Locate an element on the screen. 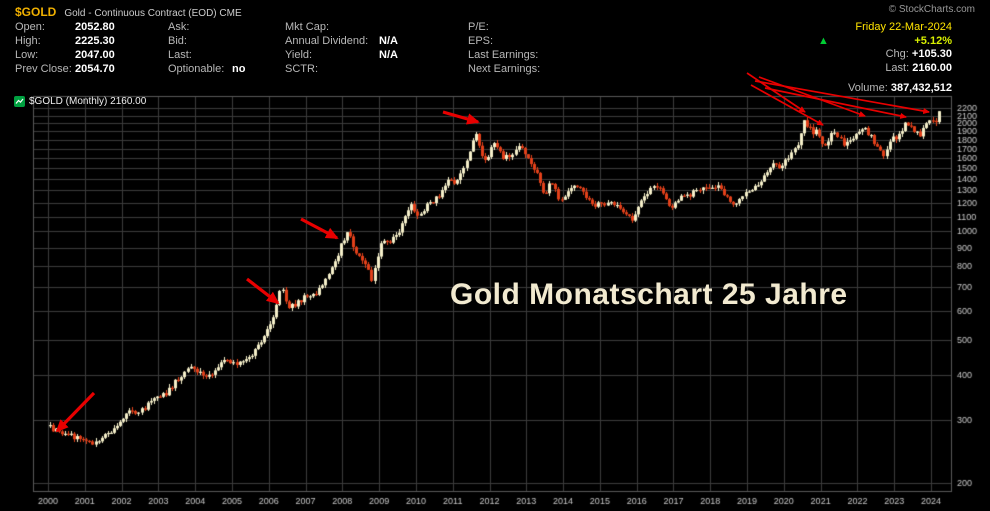 The width and height of the screenshot is (990, 511). volume-value: 387,432,512 is located at coordinates (921, 88).